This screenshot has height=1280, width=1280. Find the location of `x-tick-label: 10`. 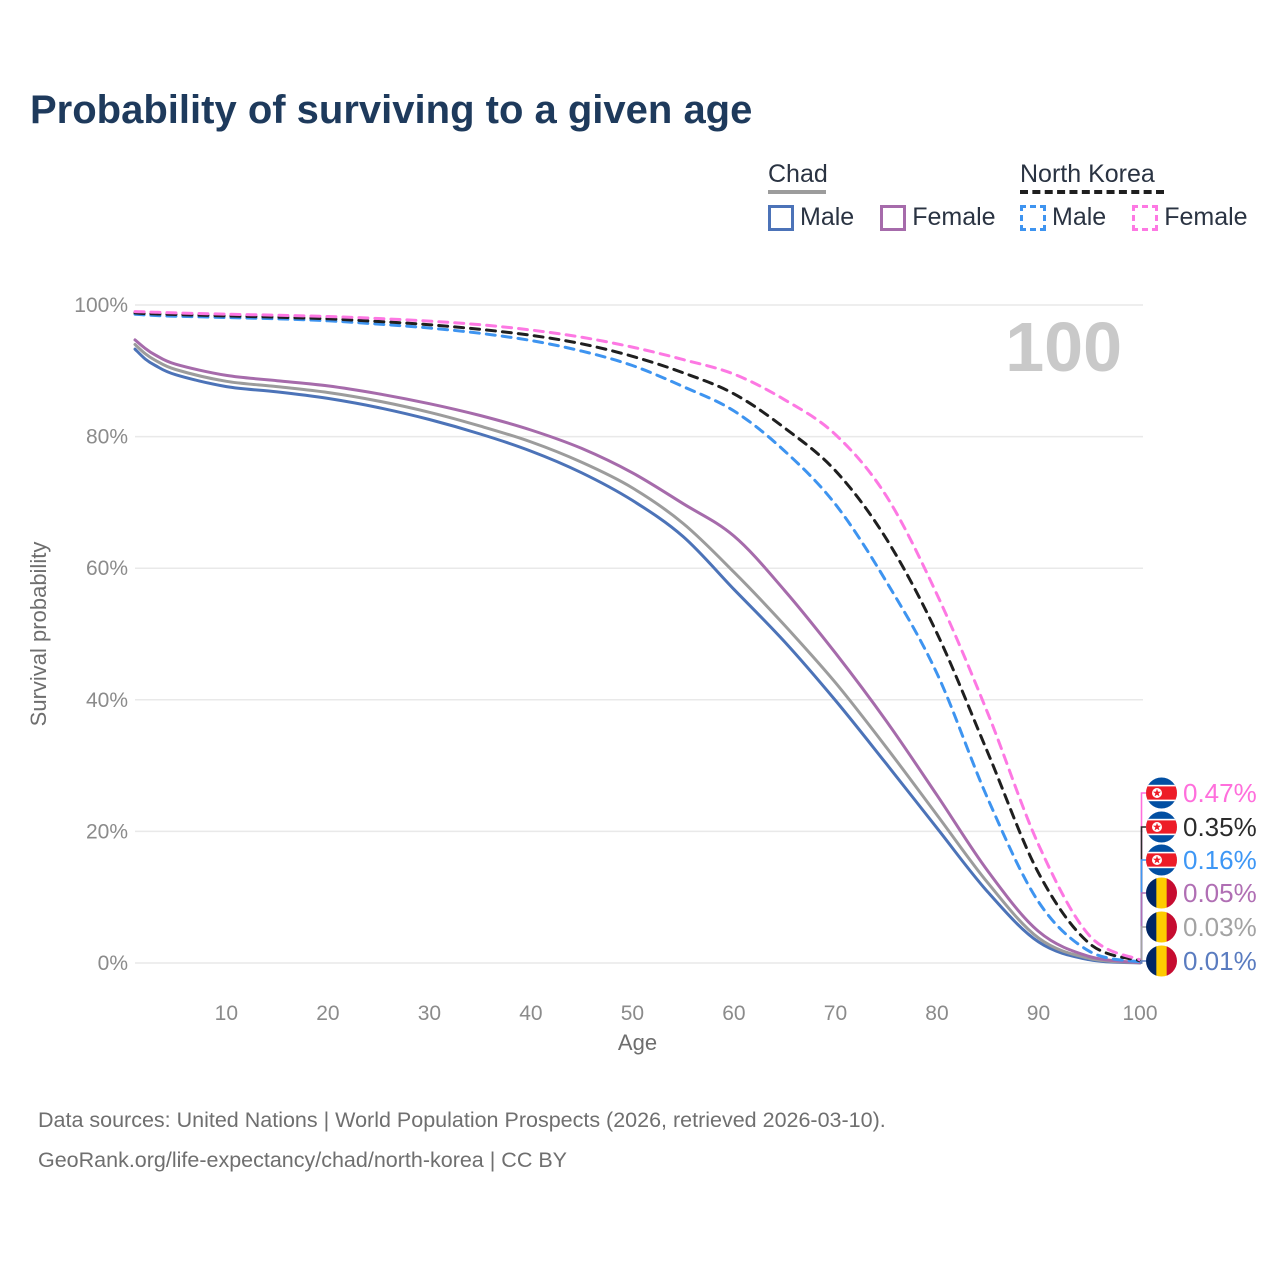

x-tick-label: 10 is located at coordinates (226, 1013).